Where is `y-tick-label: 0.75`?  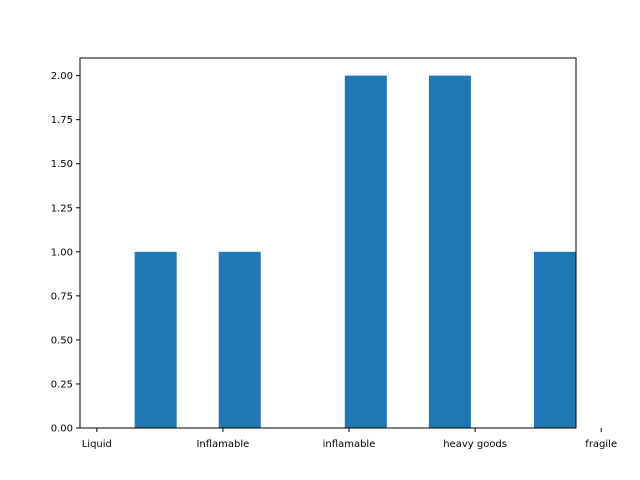
y-tick-label: 0.75 is located at coordinates (62, 296).